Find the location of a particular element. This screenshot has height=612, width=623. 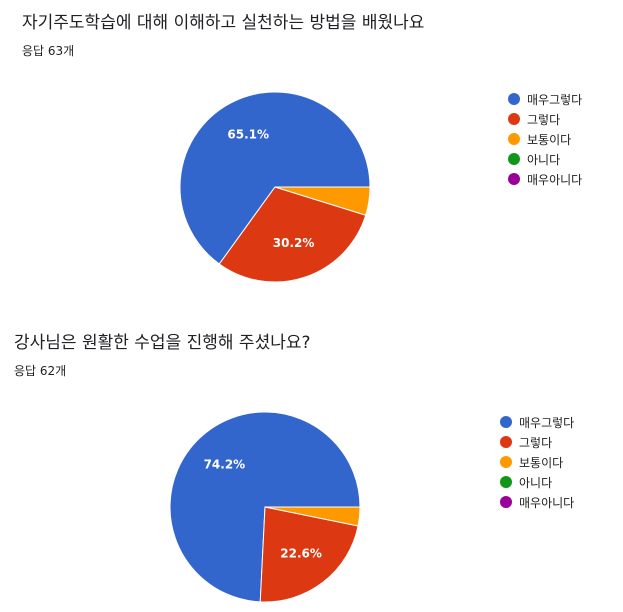

pie-chart: 65.1% 30.2% is located at coordinates (275, 187).